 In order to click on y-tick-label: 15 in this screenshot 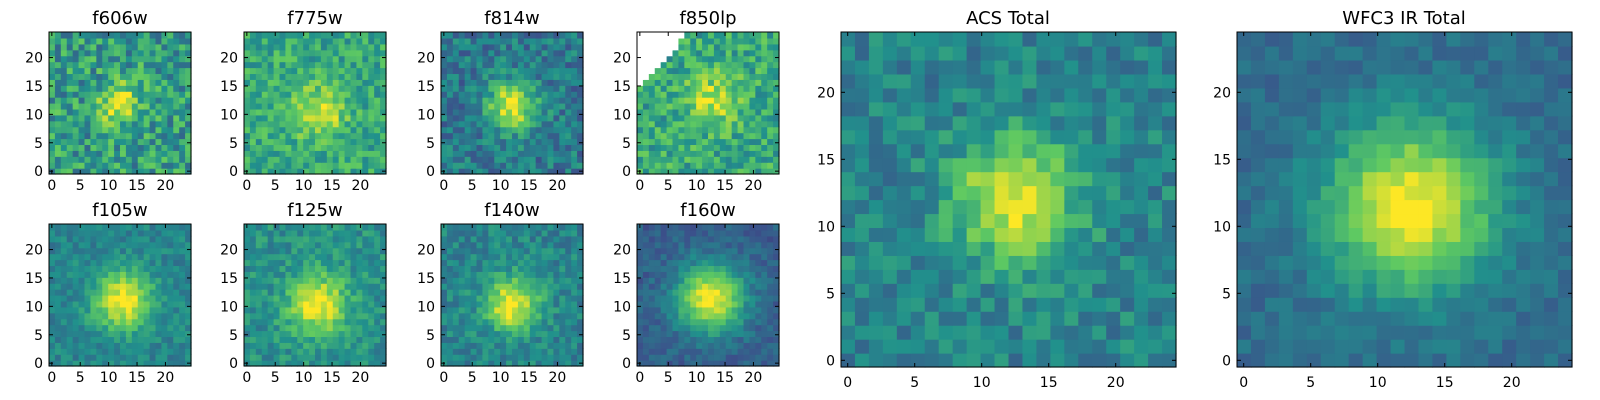, I will do `click(426, 87)`.